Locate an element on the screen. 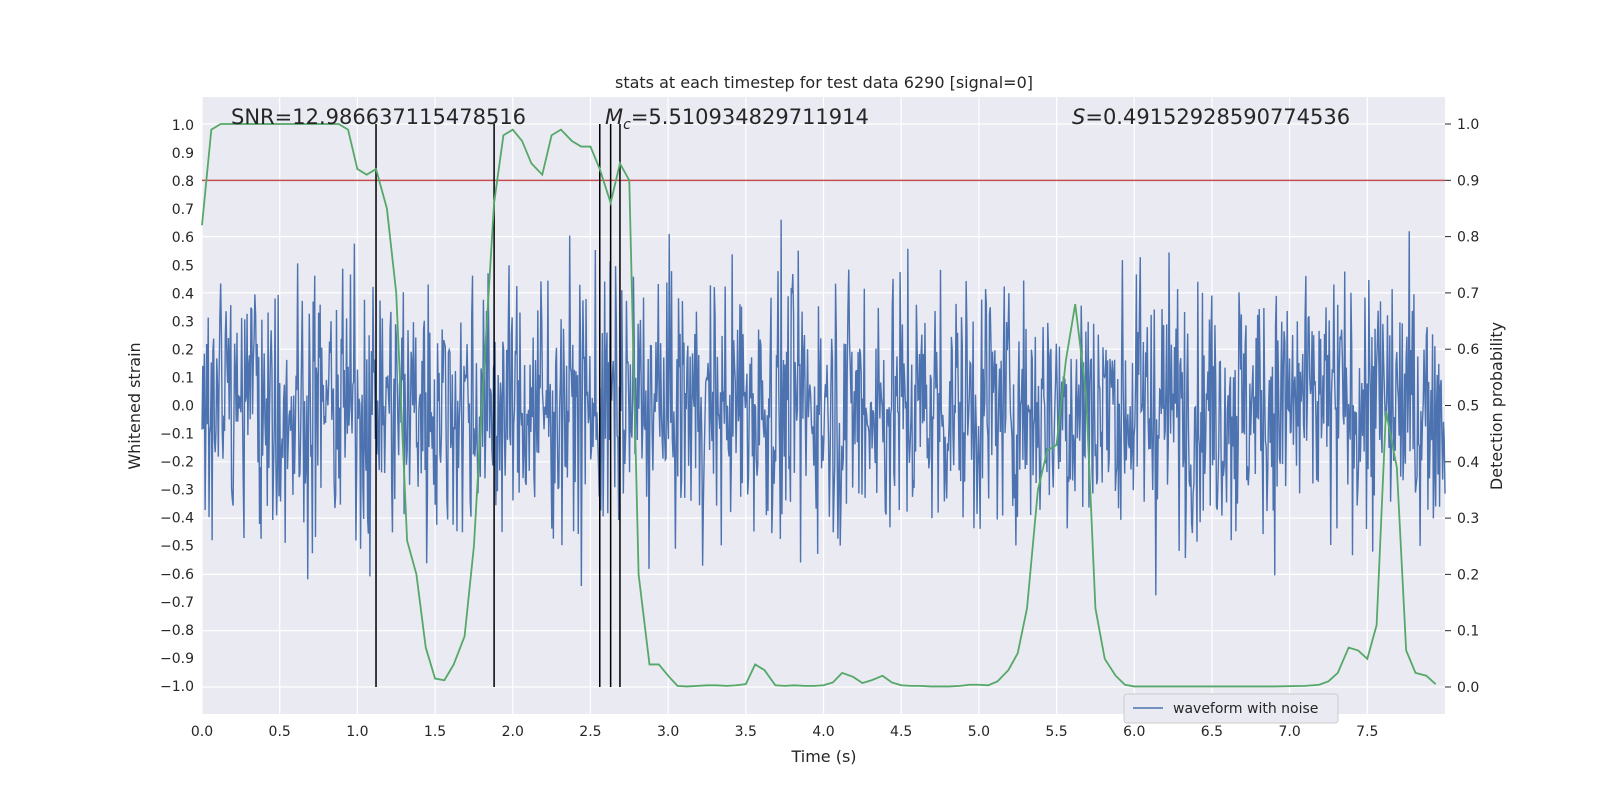  y-tick-label: −0.9 is located at coordinates (177, 659).